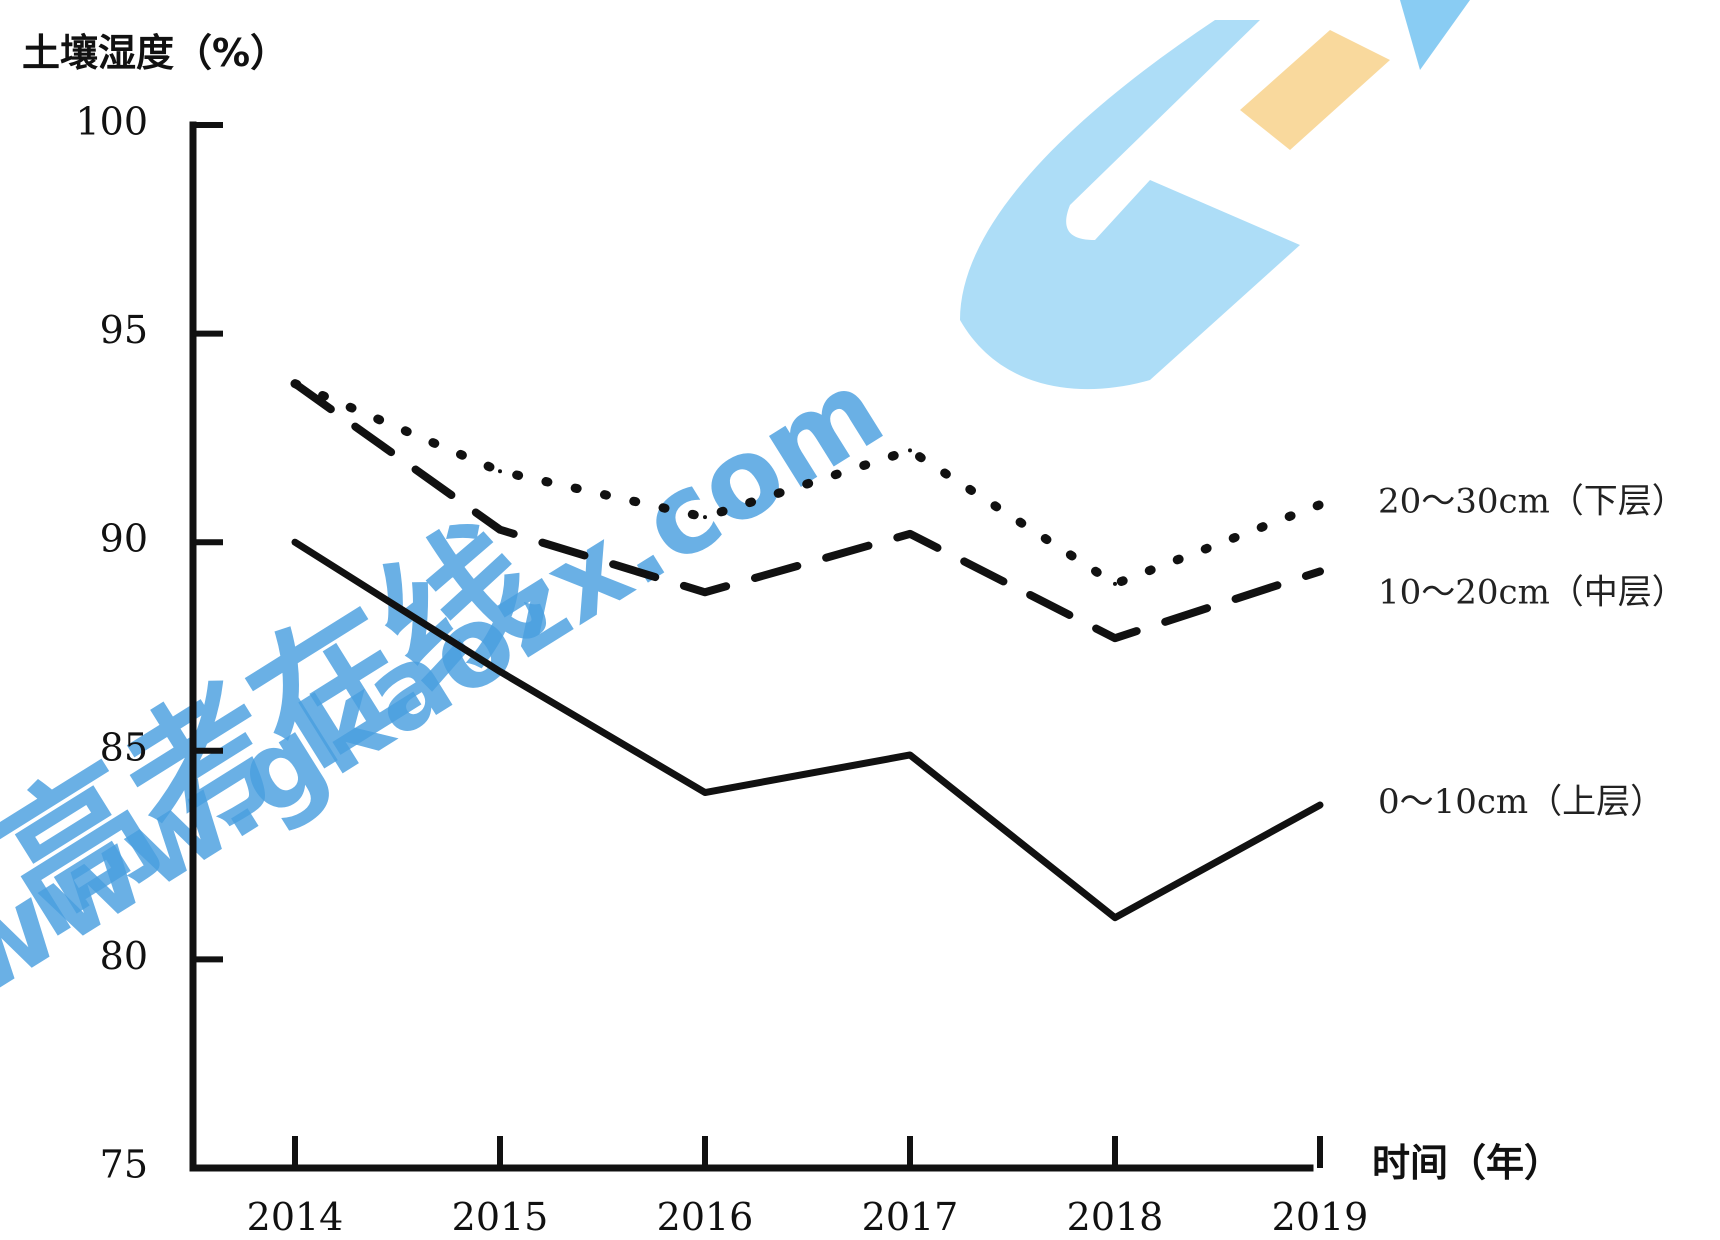 Image resolution: width=1720 pixels, height=1240 pixels. Describe the element at coordinates (1532, 592) in the screenshot. I see `series-label-dashed: 10～20cm（中层）` at that location.